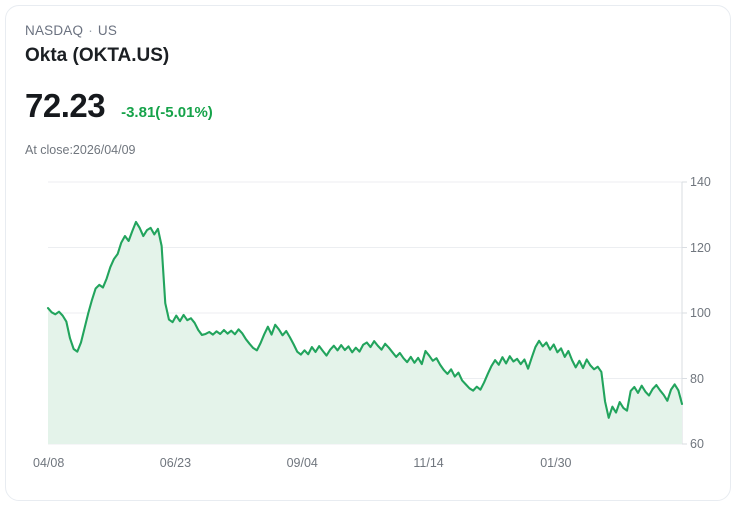  Describe the element at coordinates (65, 105) in the screenshot. I see `current-price: 72.23` at that location.